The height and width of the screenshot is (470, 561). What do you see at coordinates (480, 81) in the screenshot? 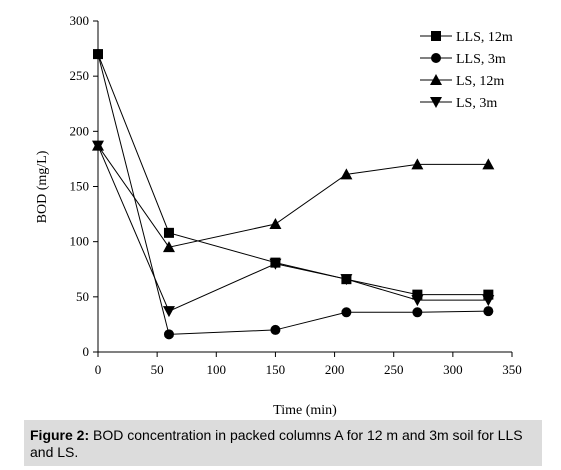
I see `legend-label: LS, 12m` at bounding box center [480, 81].